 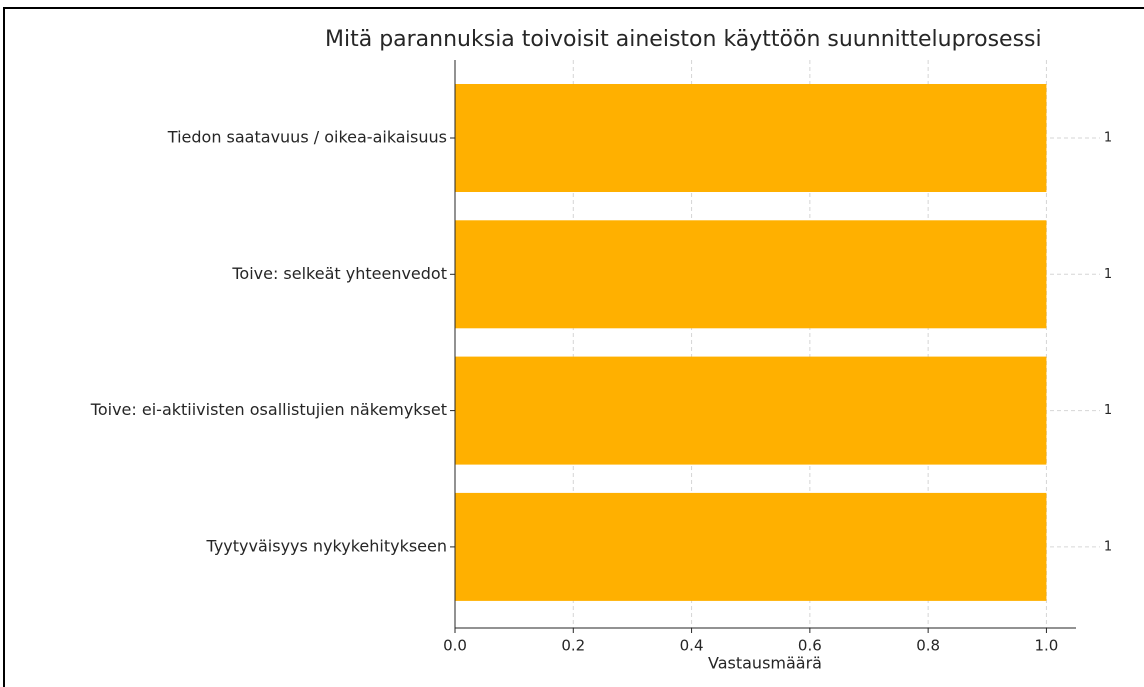 I want to click on x-tick-label: 0.4, so click(x=692, y=646).